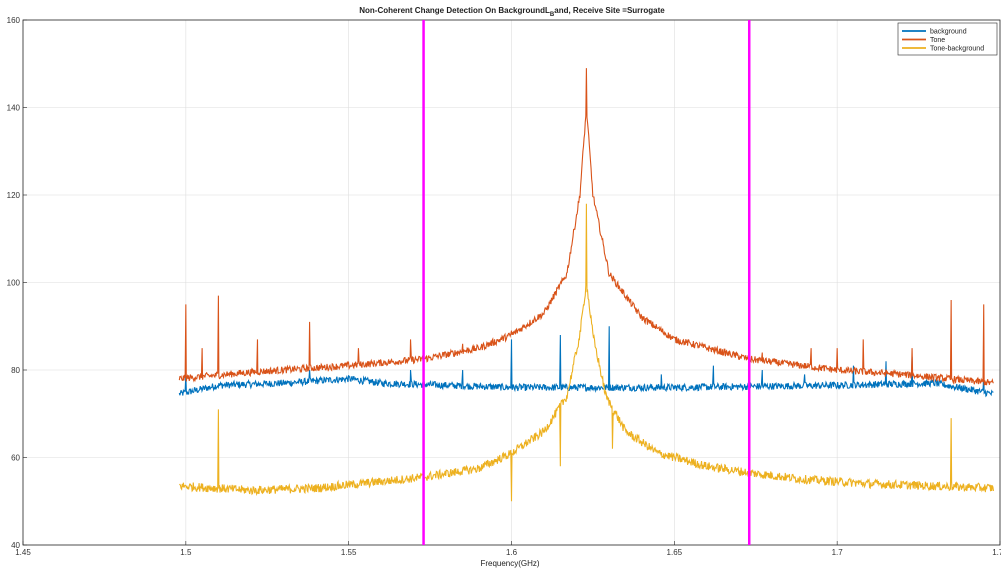 This screenshot has width=1001, height=572. What do you see at coordinates (609, 10) in the screenshot?
I see `chart-title-rest: and, Receive Site =Surrogate` at bounding box center [609, 10].